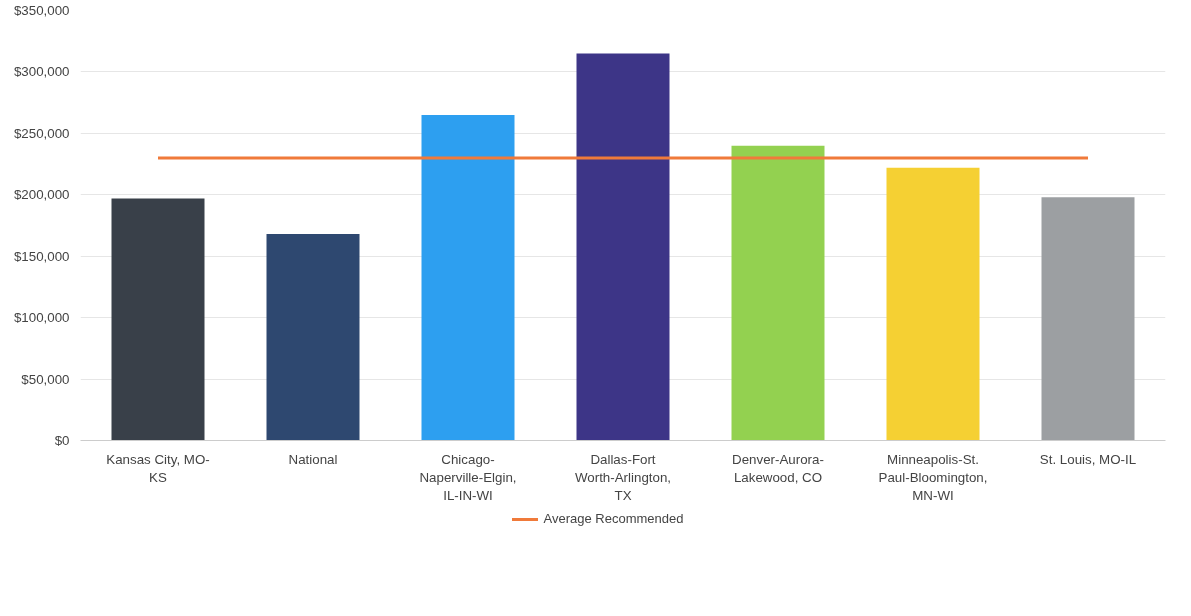 This screenshot has width=1191, height=616. I want to click on y-tick-label: $250,000, so click(41, 133).